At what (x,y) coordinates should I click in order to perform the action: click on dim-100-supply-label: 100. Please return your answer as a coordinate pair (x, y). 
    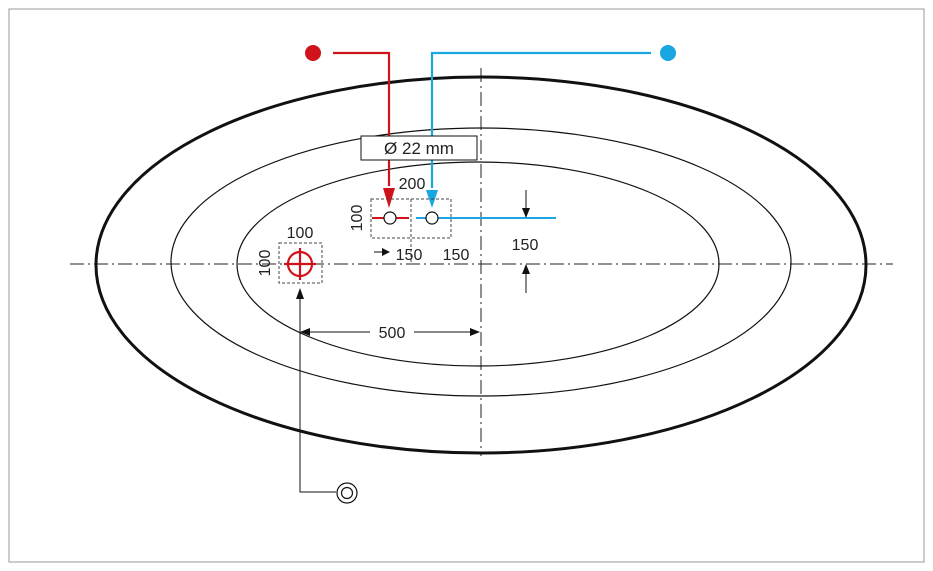
    Looking at the image, I should click on (357, 218).